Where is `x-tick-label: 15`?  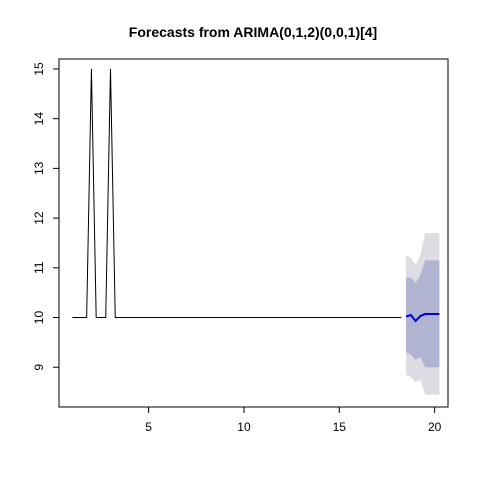 x-tick-label: 15 is located at coordinates (340, 427).